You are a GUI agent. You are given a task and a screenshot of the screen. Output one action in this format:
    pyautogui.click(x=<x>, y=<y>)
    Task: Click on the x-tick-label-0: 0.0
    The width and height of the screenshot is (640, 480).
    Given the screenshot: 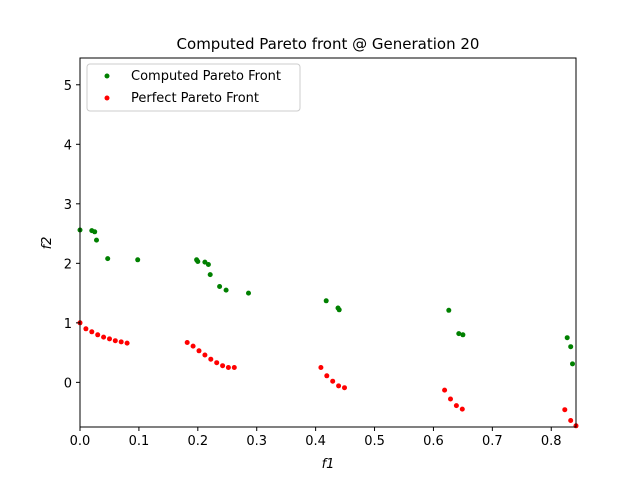 What is the action you would take?
    pyautogui.click(x=80, y=441)
    